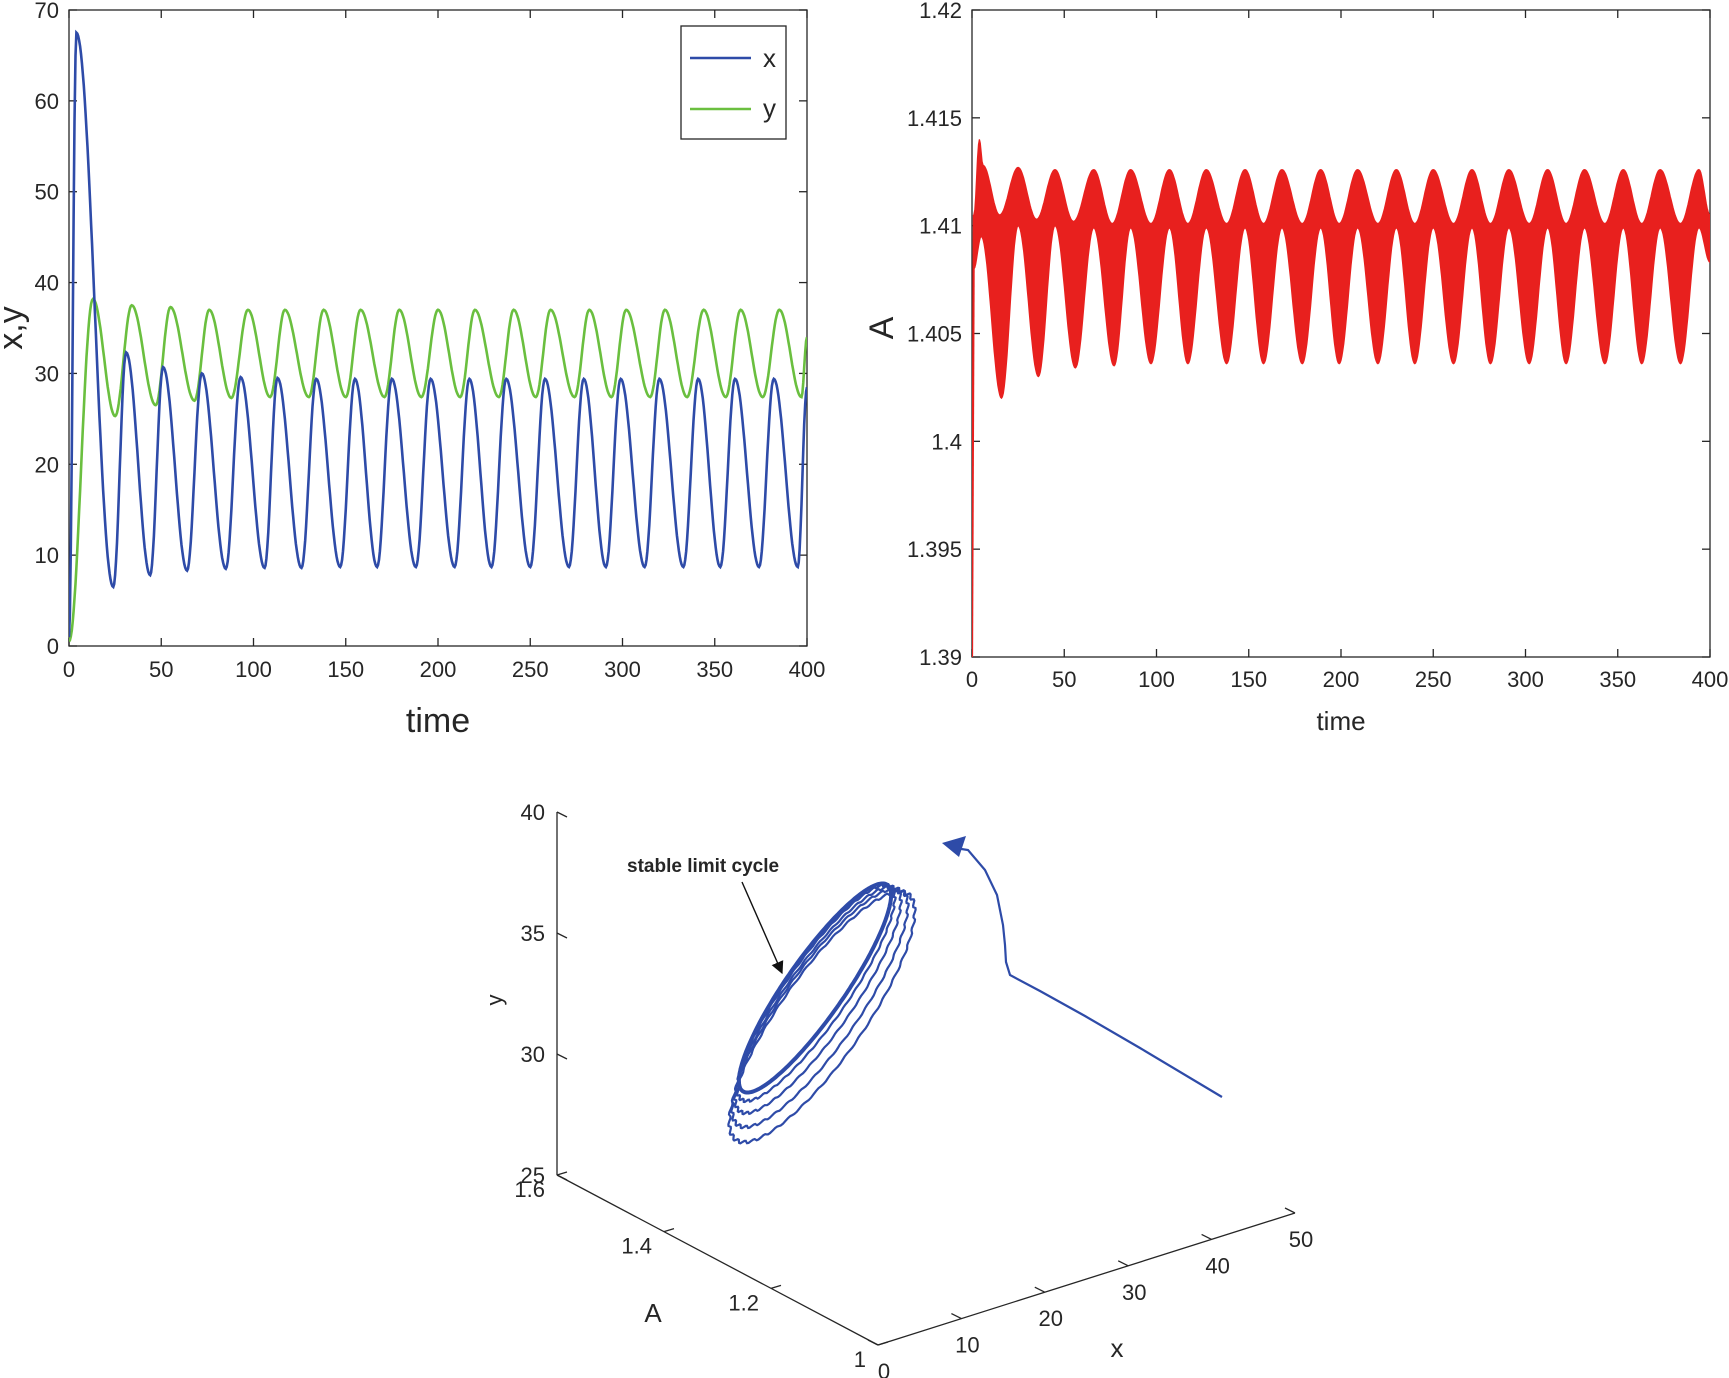 This screenshot has width=1729, height=1378. What do you see at coordinates (934, 118) in the screenshot?
I see `y-tick-label: 1.415` at bounding box center [934, 118].